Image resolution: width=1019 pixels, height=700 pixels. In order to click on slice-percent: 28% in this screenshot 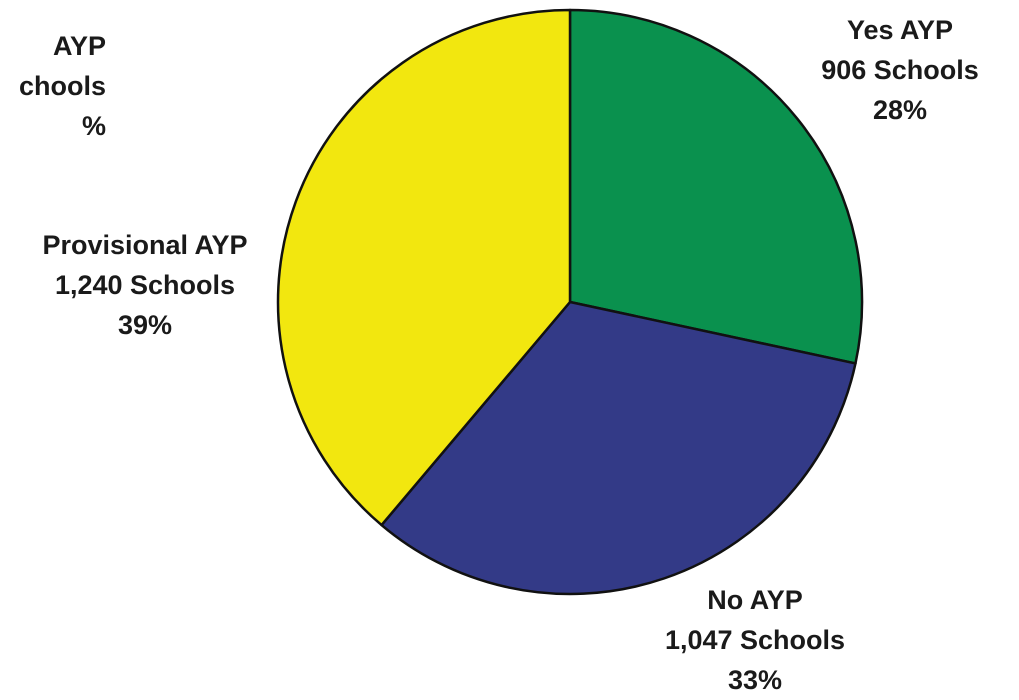, I will do `click(900, 110)`.